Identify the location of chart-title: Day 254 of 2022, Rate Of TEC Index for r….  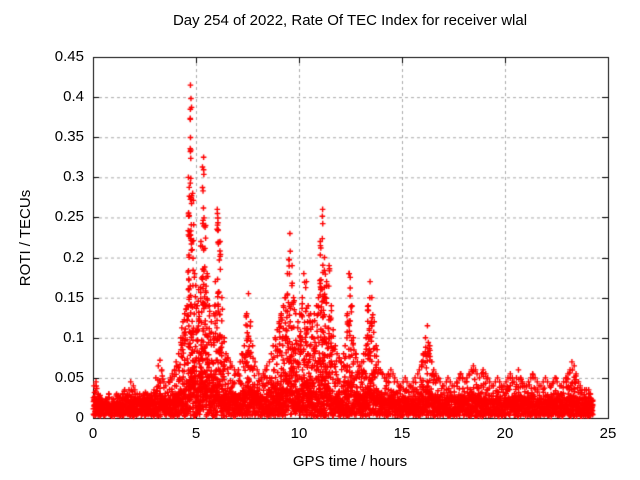
(350, 20).